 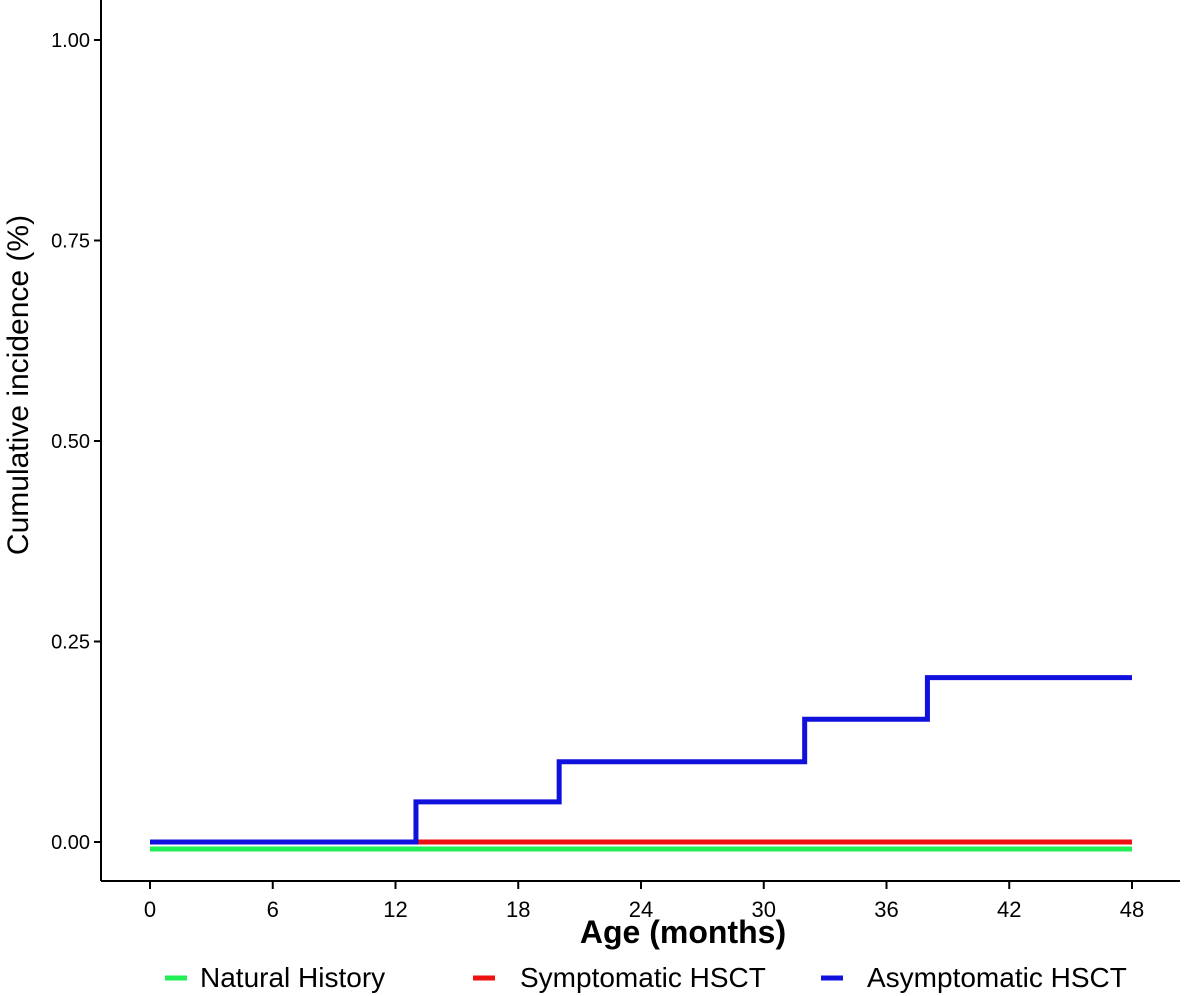 I want to click on x-tick-label: 6, so click(x=273, y=909).